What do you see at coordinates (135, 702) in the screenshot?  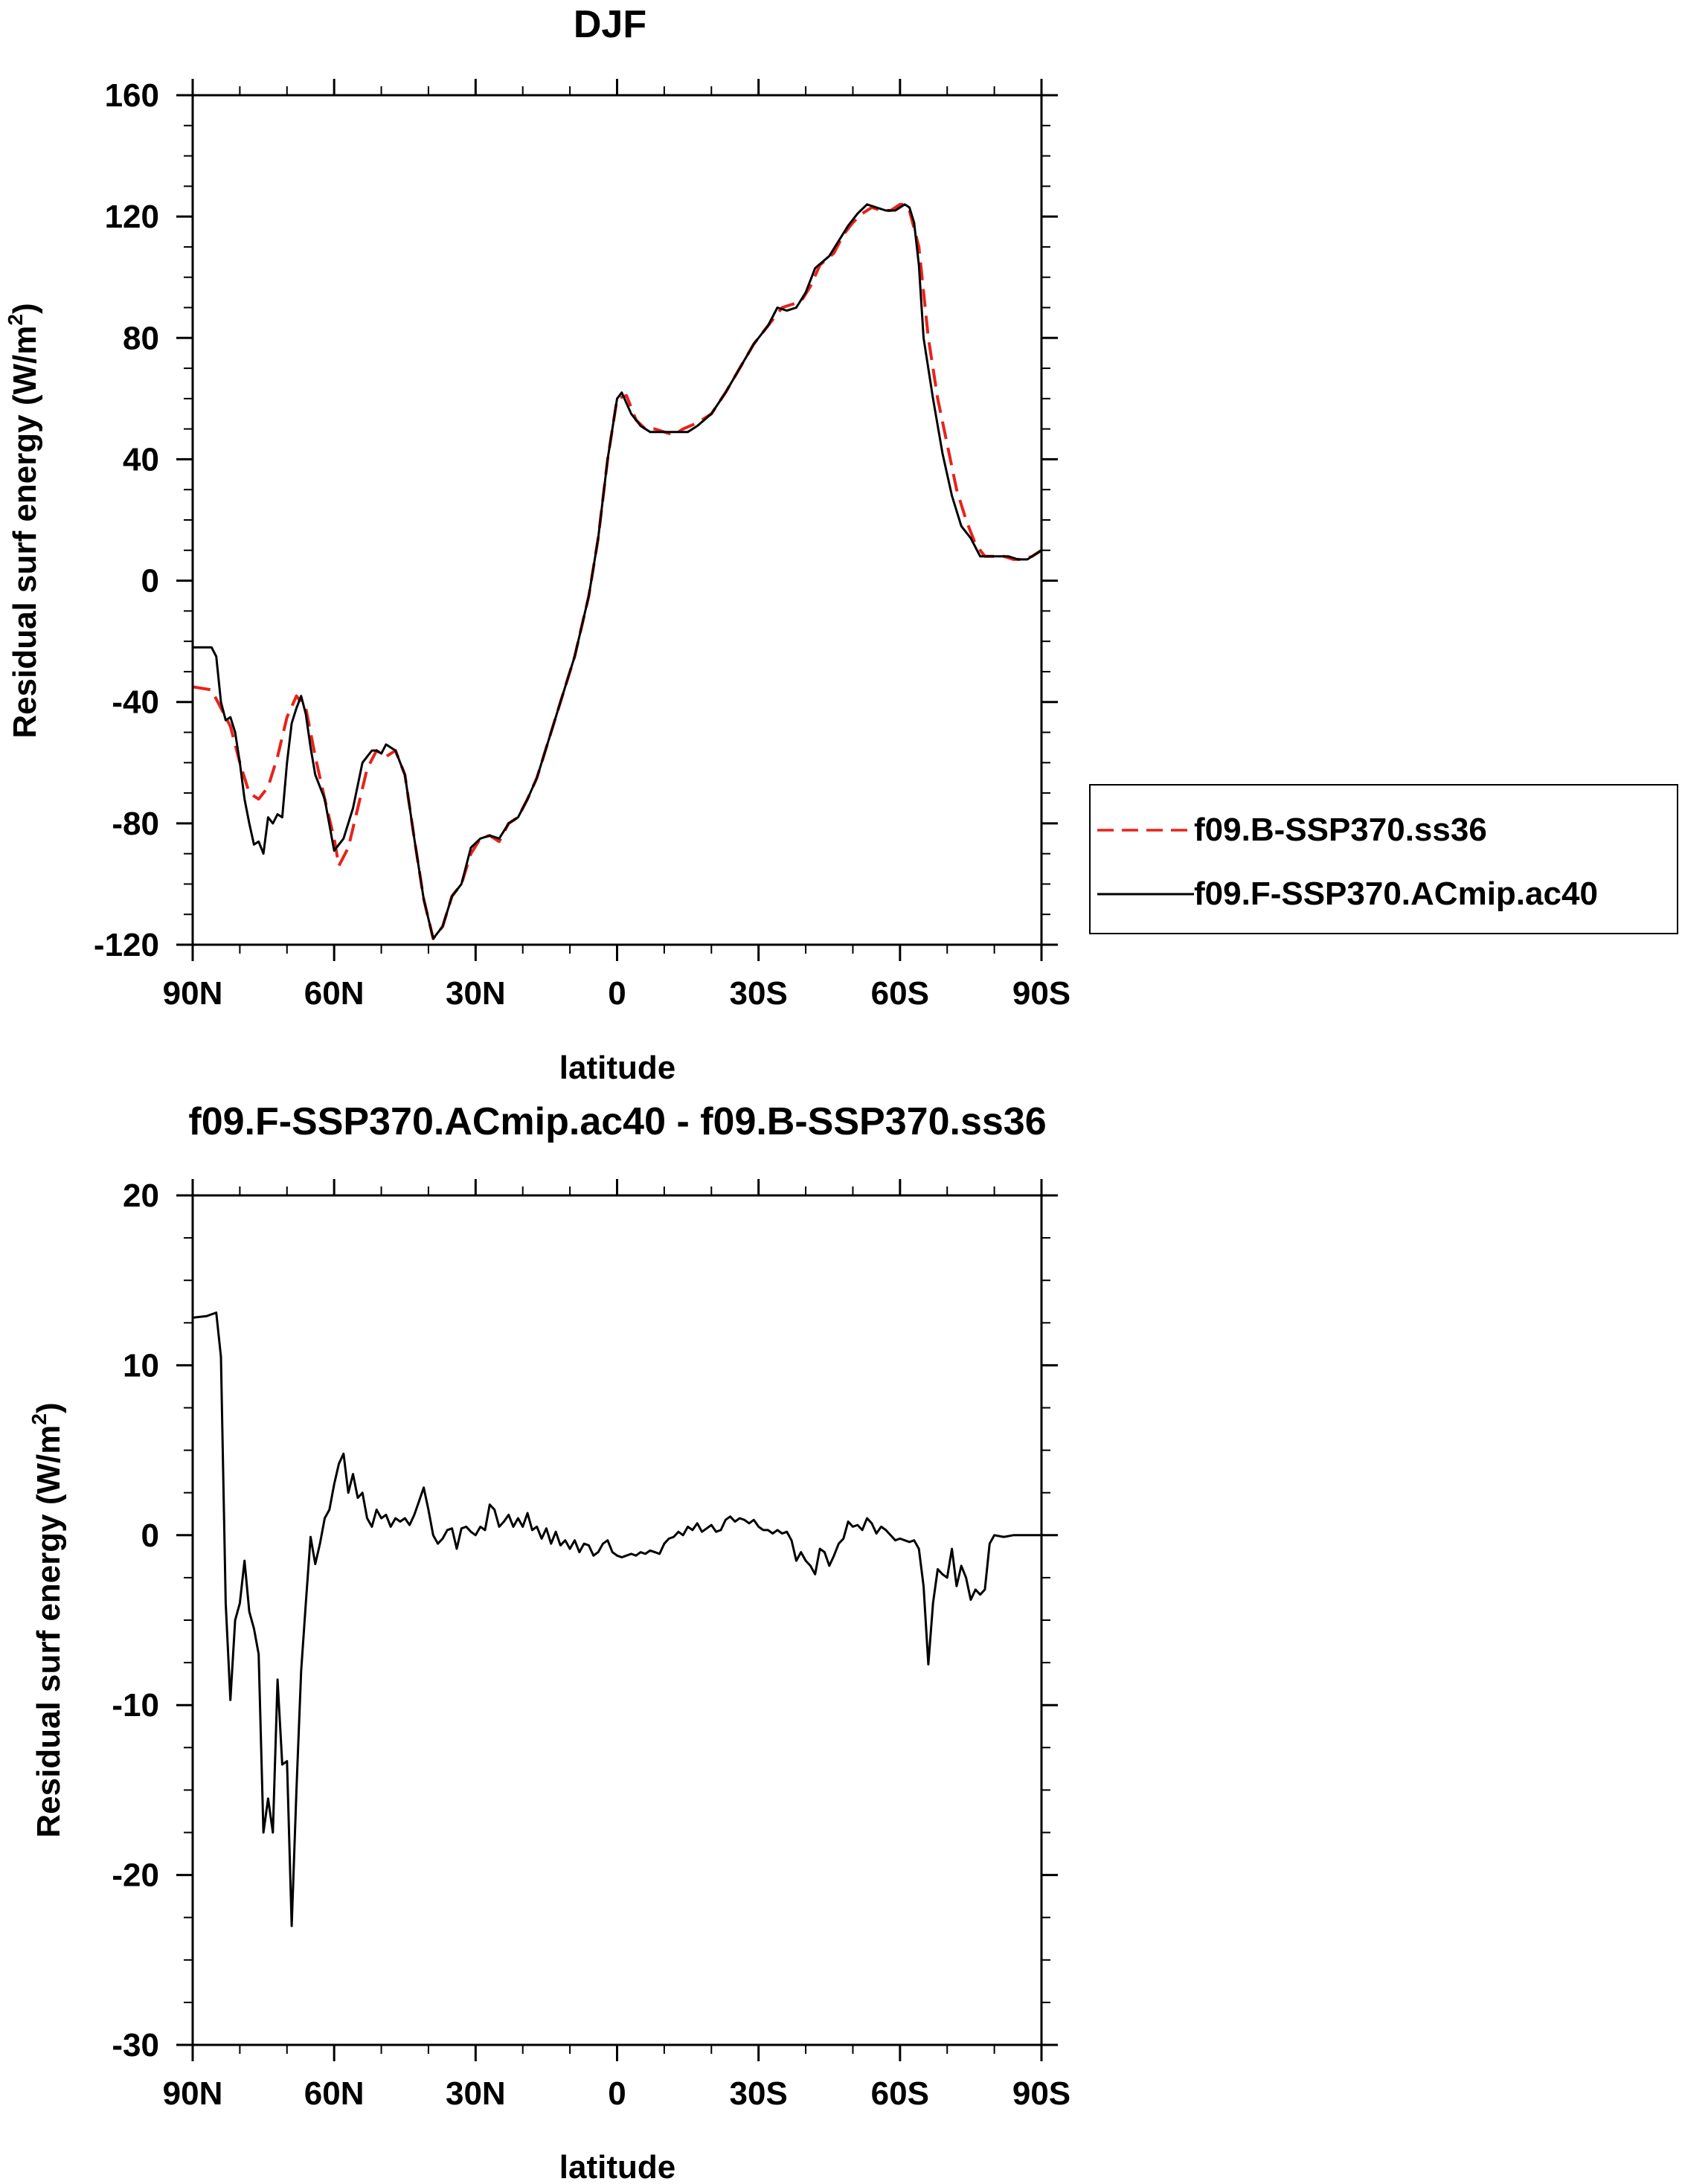 I see `y-tick-label: -40` at bounding box center [135, 702].